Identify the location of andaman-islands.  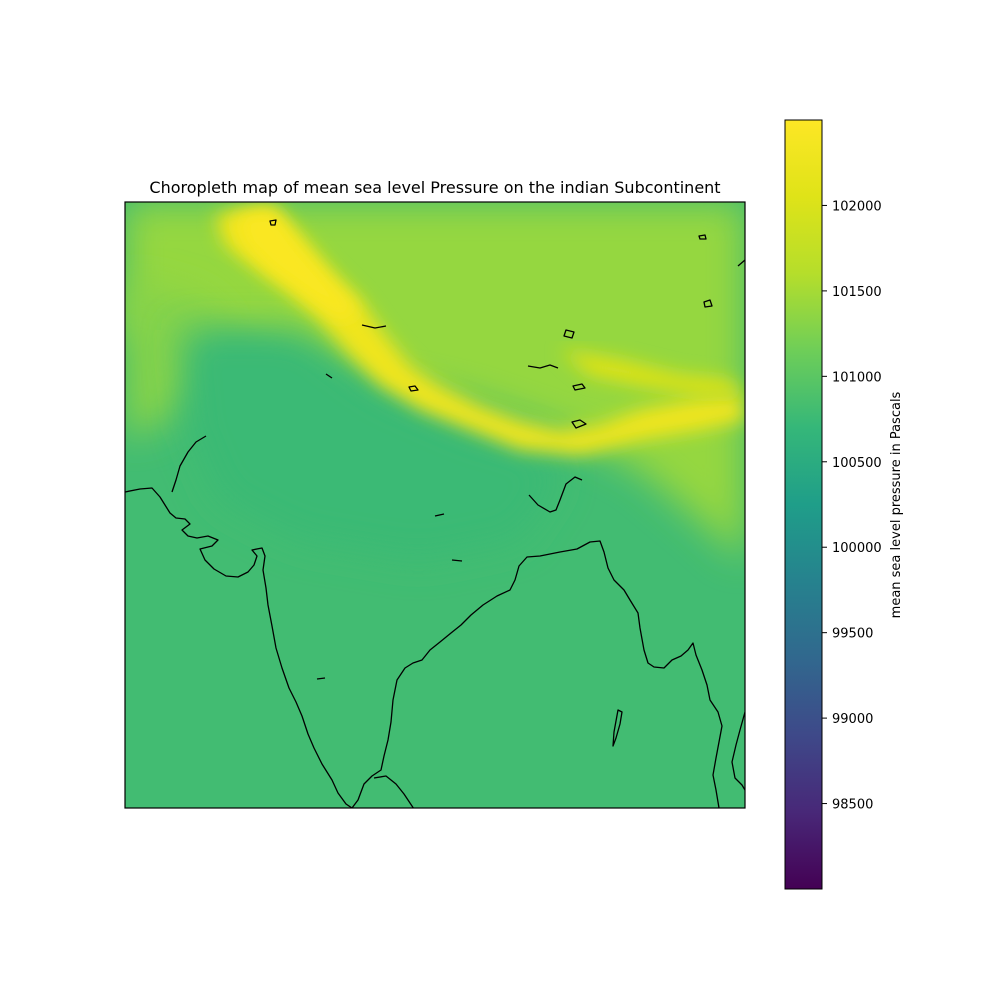
(617, 728).